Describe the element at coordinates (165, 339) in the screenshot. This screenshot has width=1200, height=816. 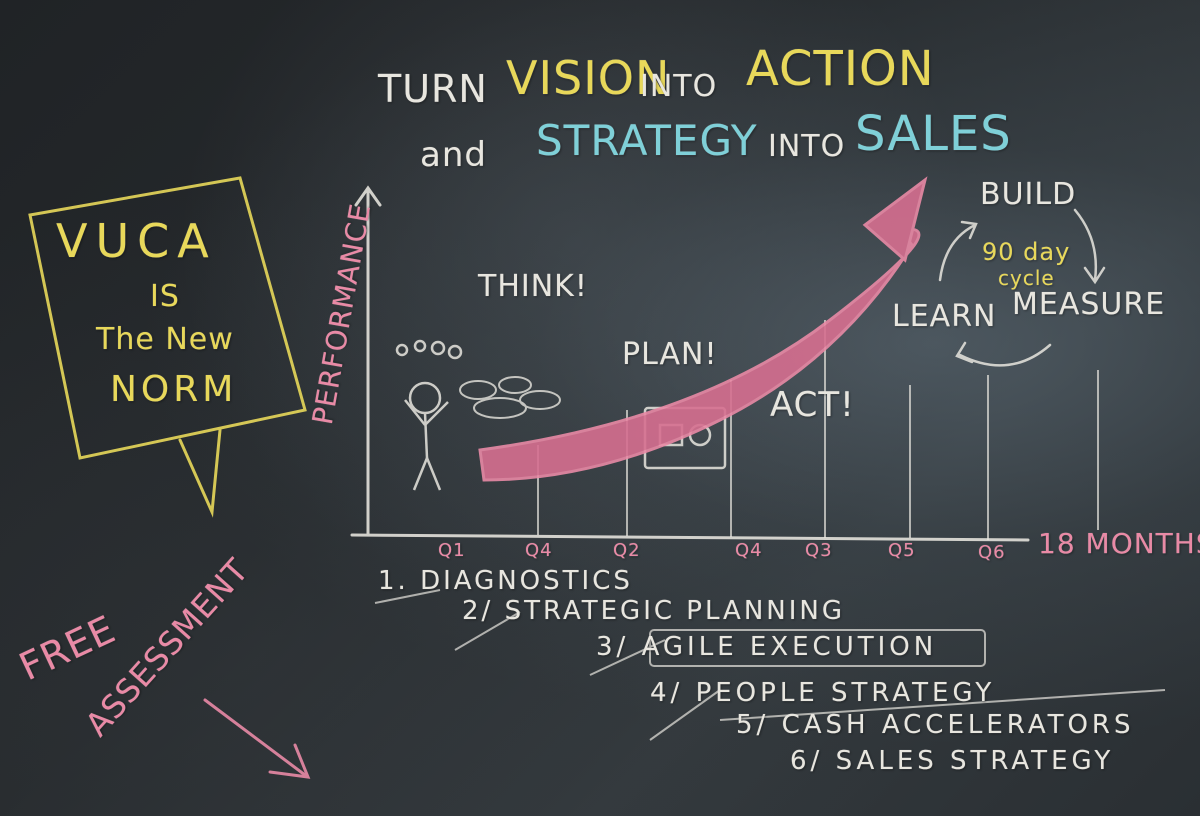
I see `vuca-new-text: The New` at that location.